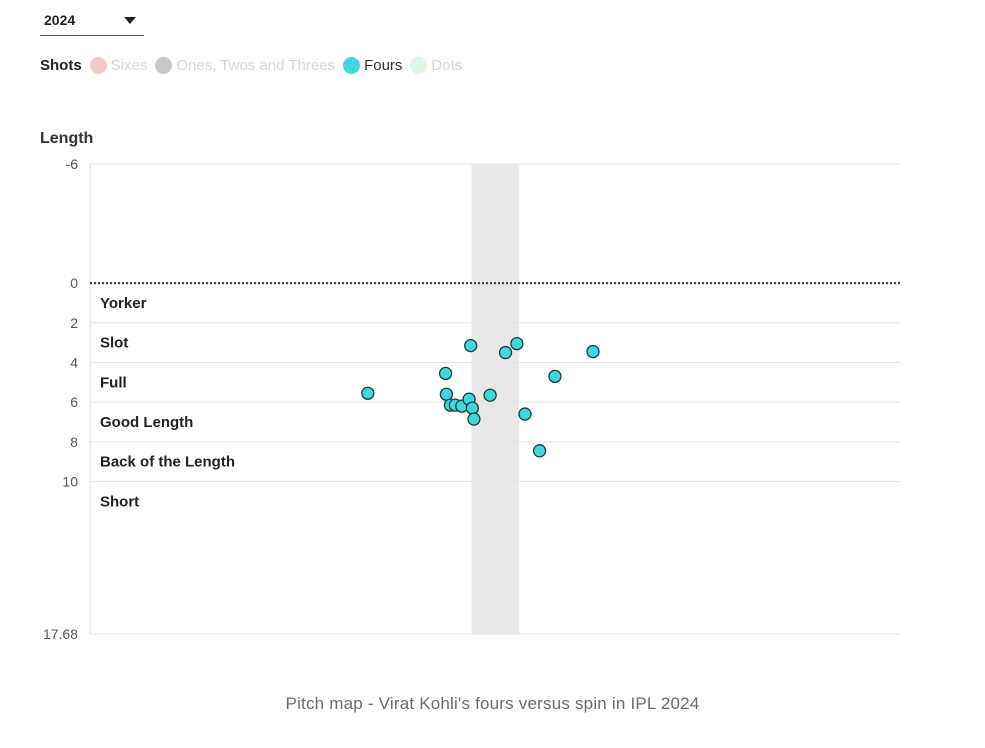  Describe the element at coordinates (98, 65) in the screenshot. I see `legend-swatch-sixes` at that location.